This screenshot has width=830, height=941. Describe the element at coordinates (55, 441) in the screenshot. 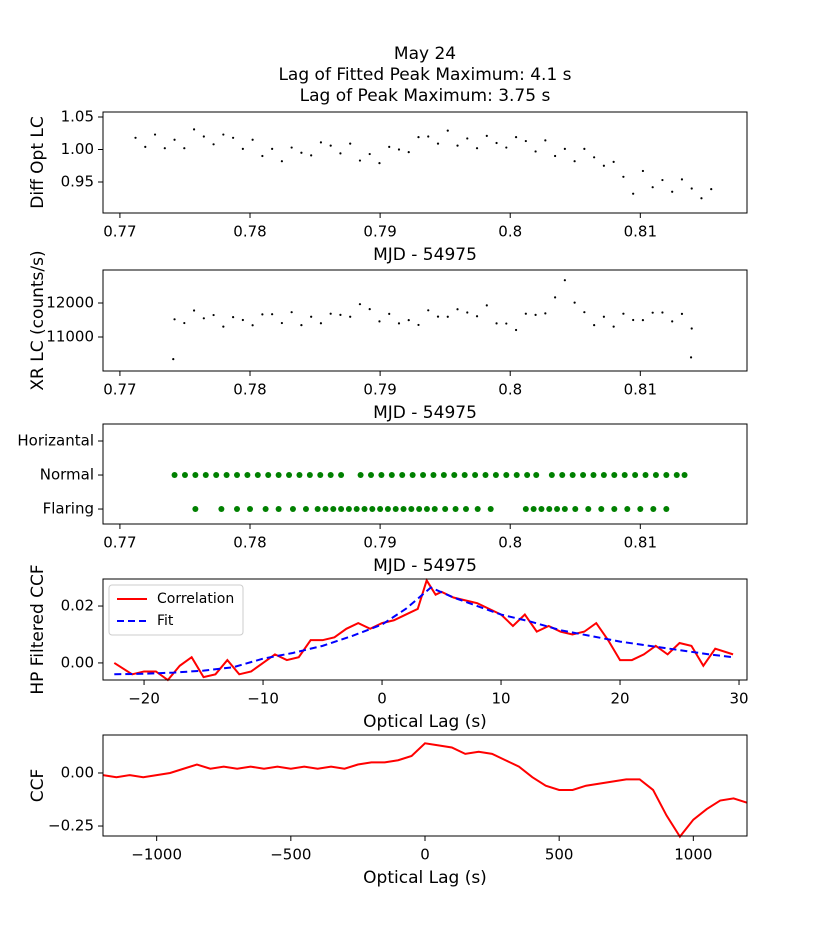

I see `y-tick-label: Horizantal` at that location.